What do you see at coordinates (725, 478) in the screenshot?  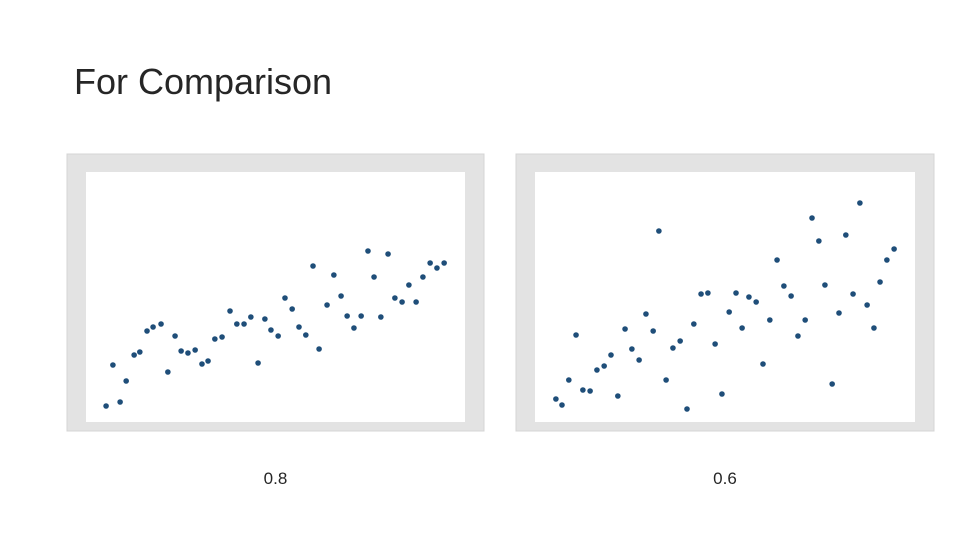 I see `chart-caption: 0.6` at bounding box center [725, 478].